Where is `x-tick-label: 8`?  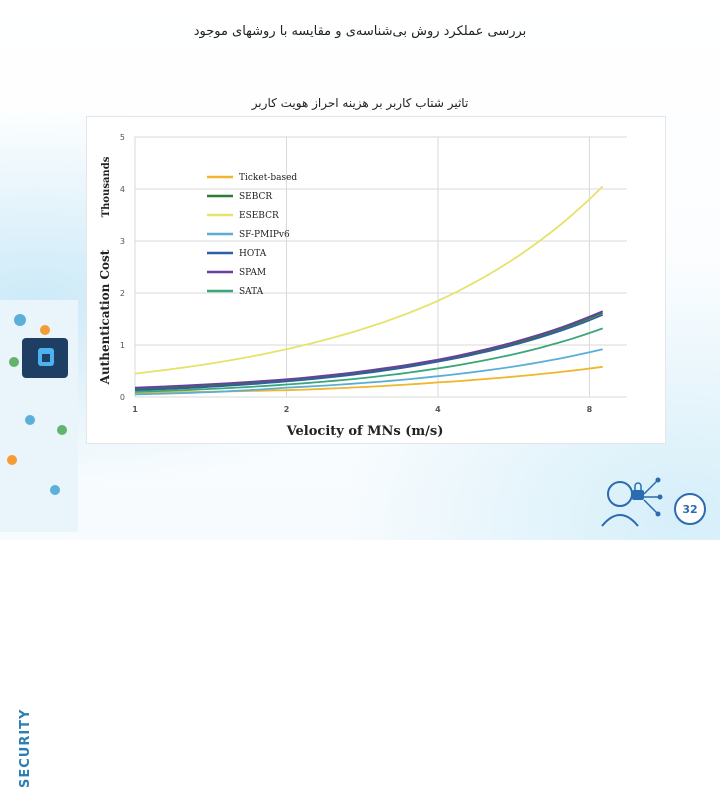
x-tick-label: 8 is located at coordinates (590, 409).